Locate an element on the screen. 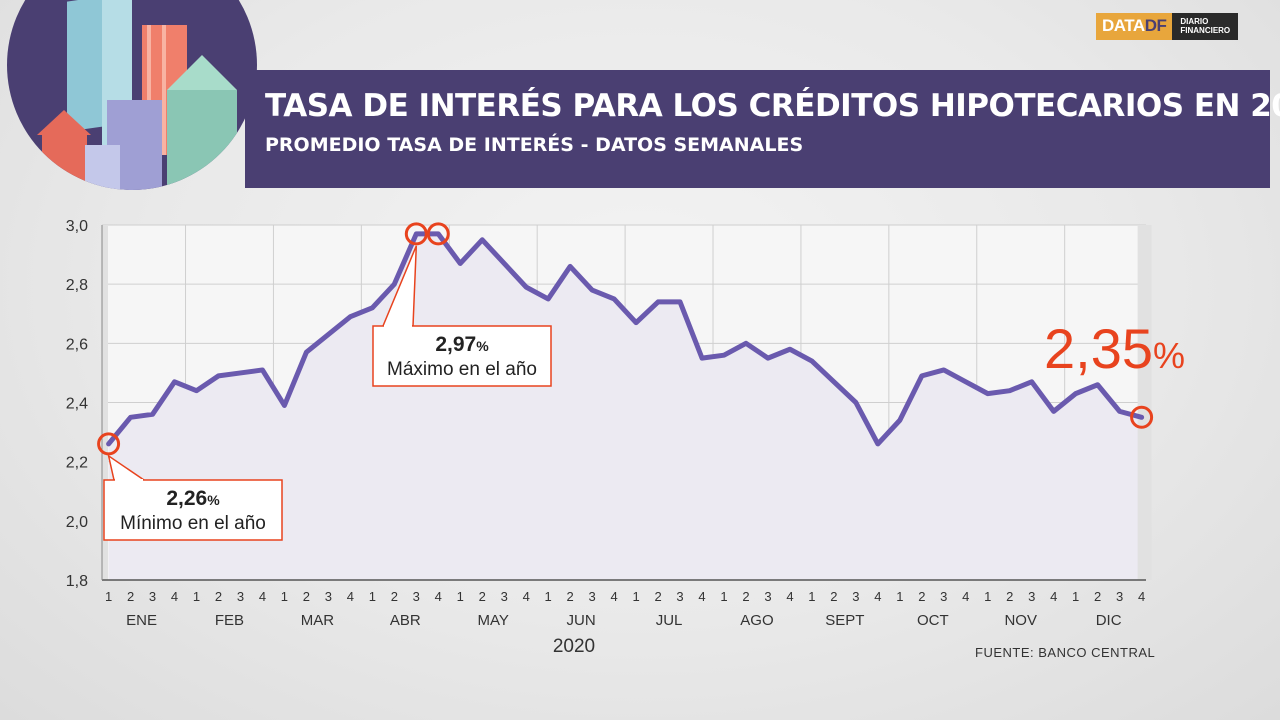 The height and width of the screenshot is (720, 1280). y-tick-label: 2,2 is located at coordinates (77, 463).